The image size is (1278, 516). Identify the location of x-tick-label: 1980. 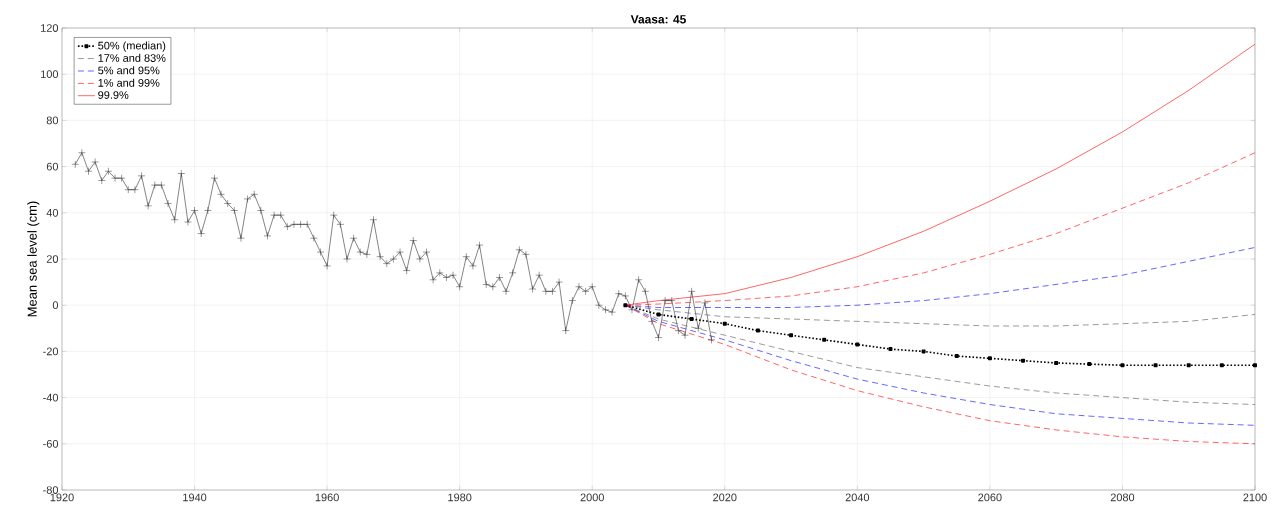
(460, 497).